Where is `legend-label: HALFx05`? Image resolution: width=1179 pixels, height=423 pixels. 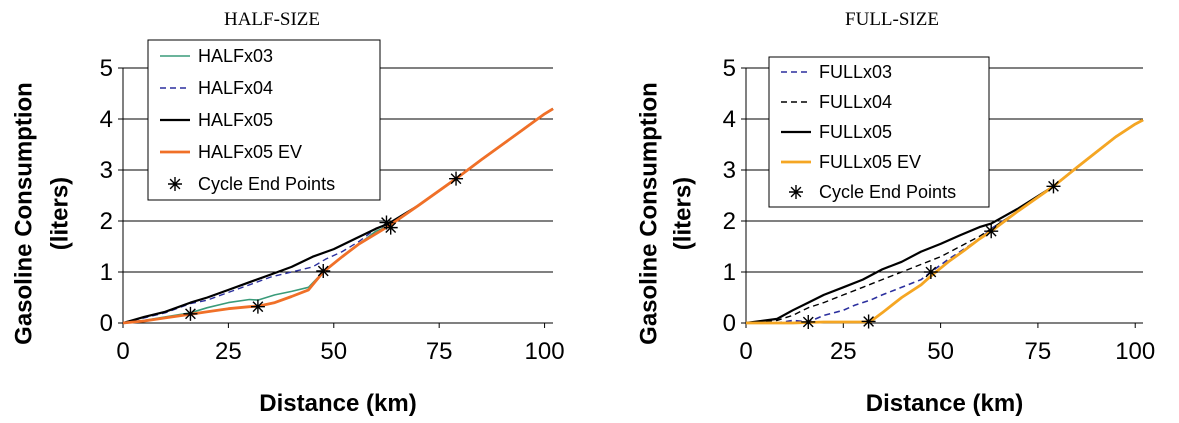
legend-label: HALFx05 is located at coordinates (235, 120).